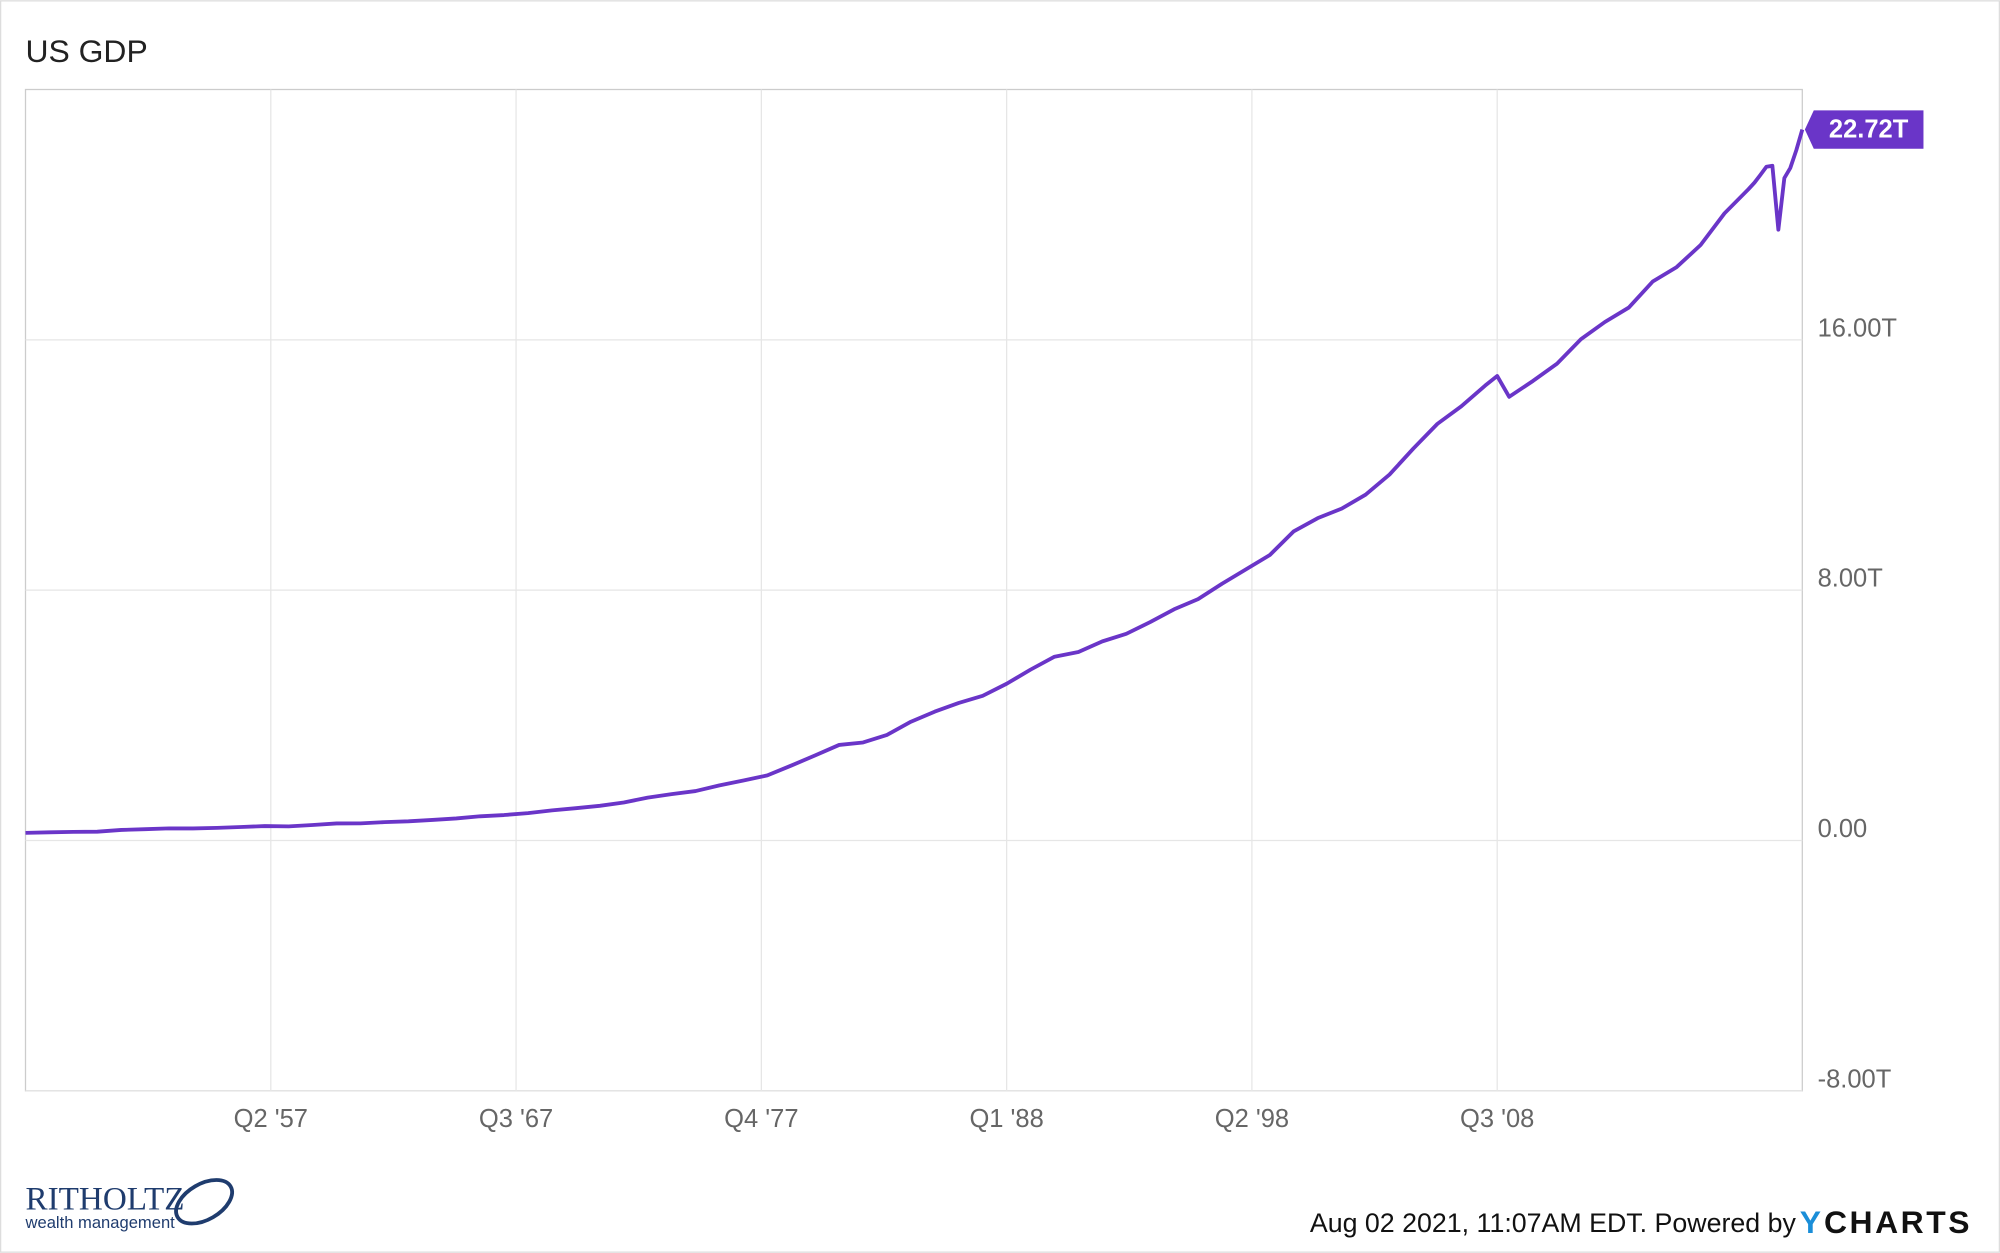  Describe the element at coordinates (271, 1119) in the screenshot. I see `x-tick-label: Q2 '57` at that location.